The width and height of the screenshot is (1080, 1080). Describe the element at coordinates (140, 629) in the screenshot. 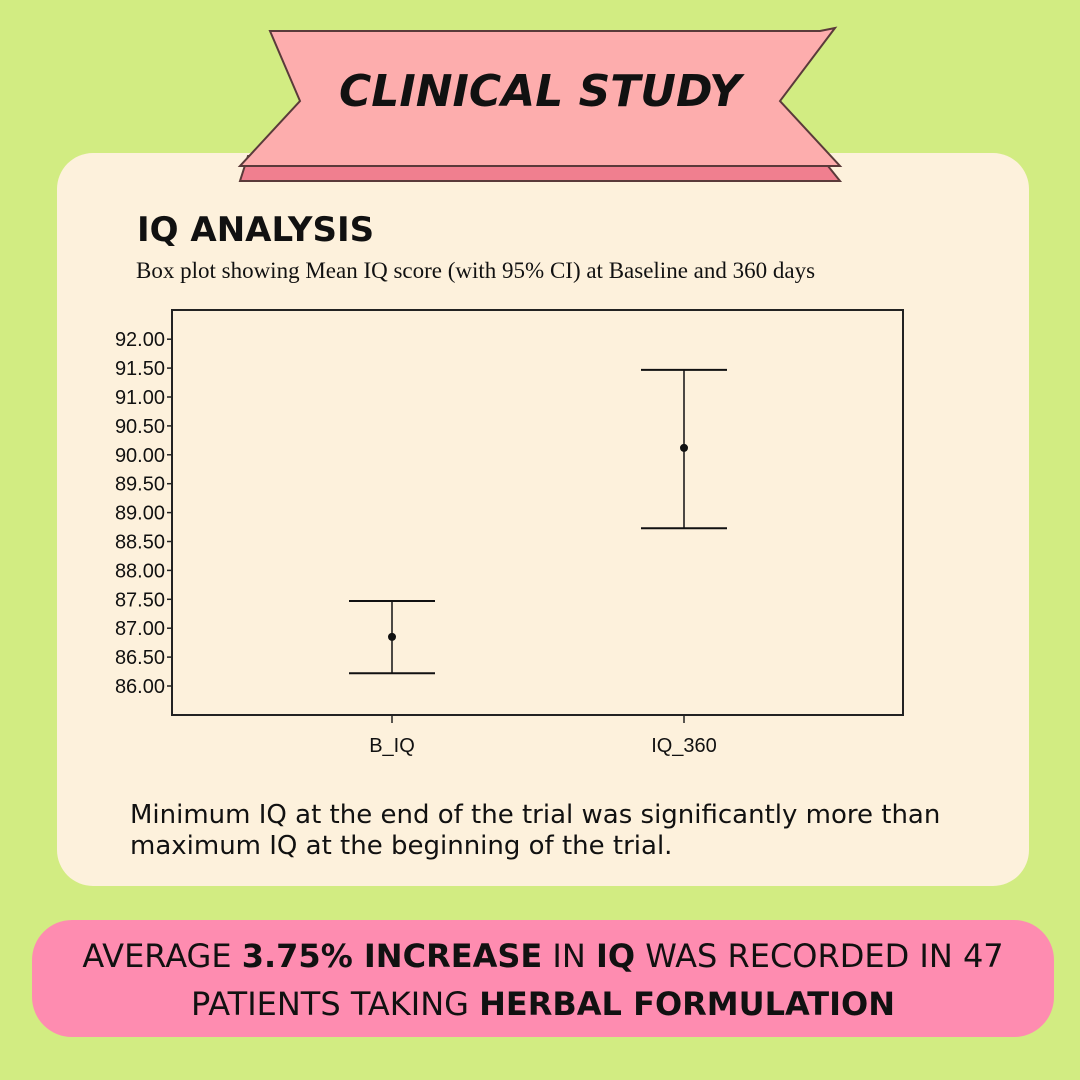

I see `y-tick-label: 87.00` at that location.